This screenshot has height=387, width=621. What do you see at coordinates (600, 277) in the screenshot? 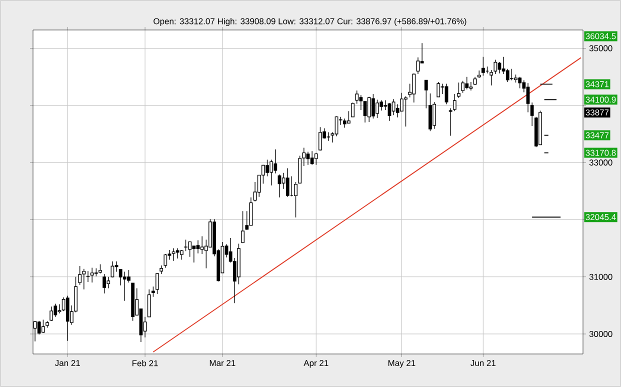
I see `y-tick-label: 31000` at bounding box center [600, 277].